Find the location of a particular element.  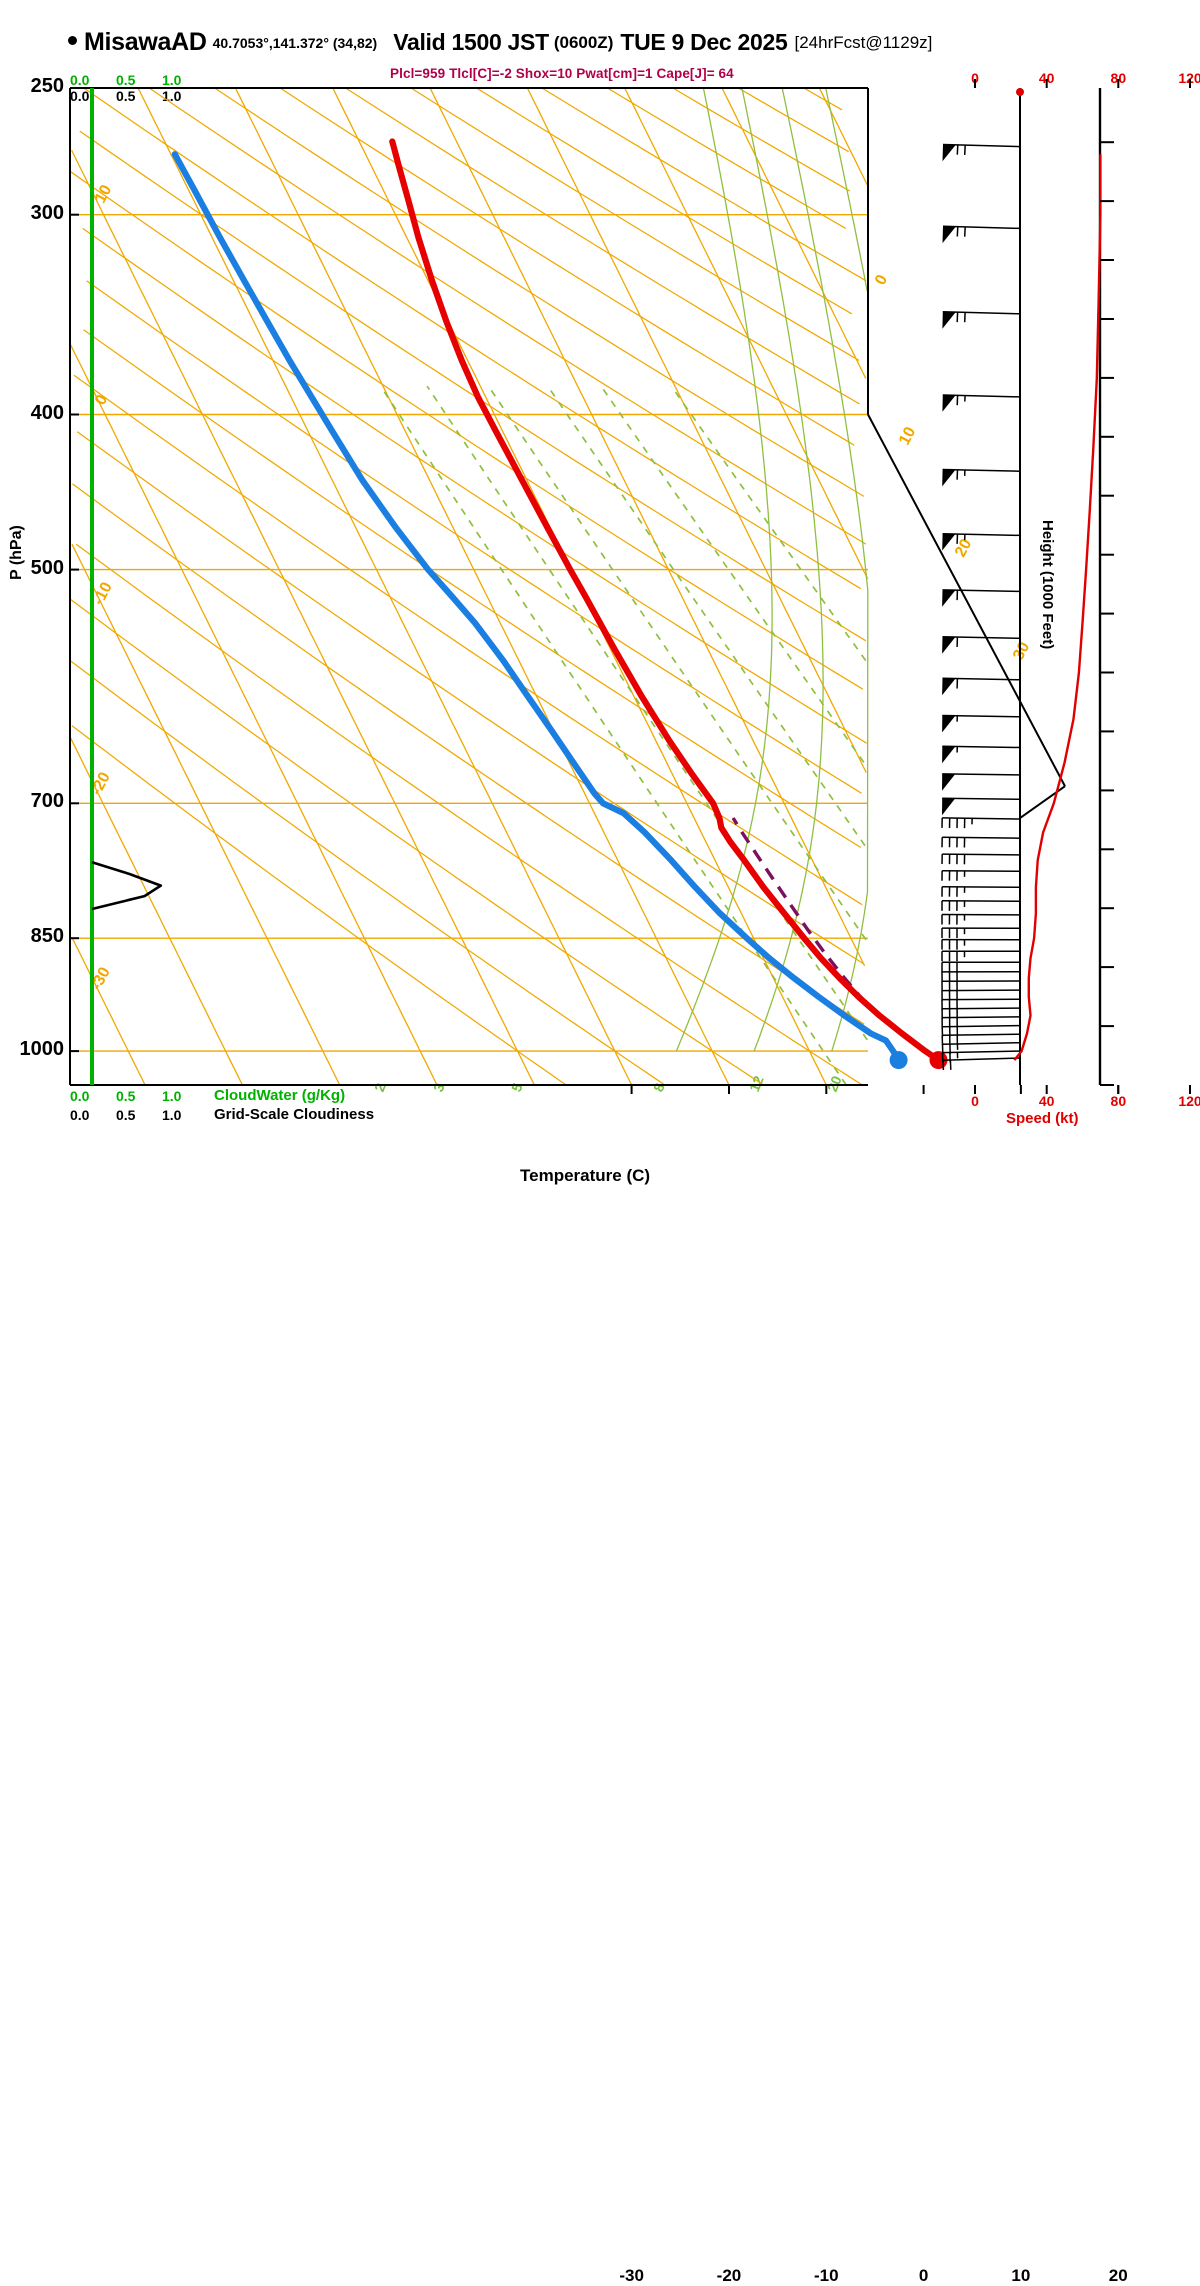

wind-speed-curve is located at coordinates (1057, 607).